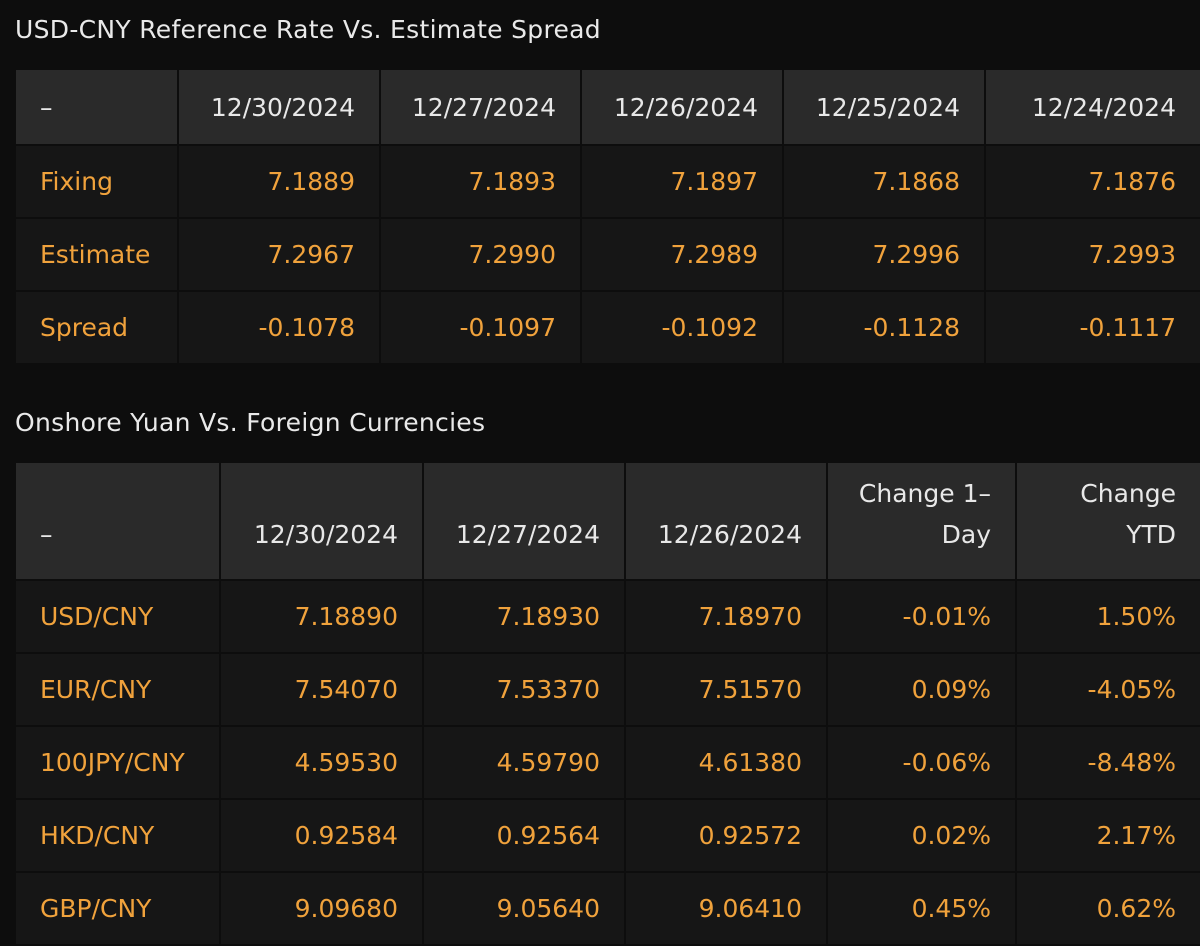 The width and height of the screenshot is (1200, 946). What do you see at coordinates (117, 835) in the screenshot?
I see `row-label: HKD/CNY` at bounding box center [117, 835].